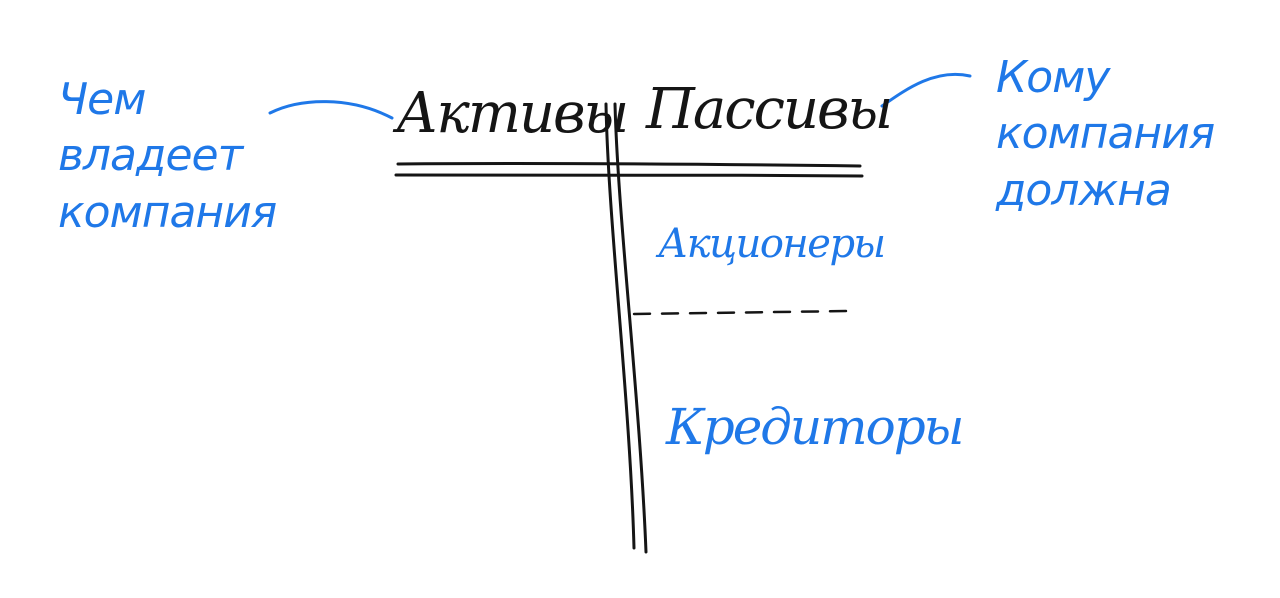 This screenshot has height=598, width=1280. What do you see at coordinates (102, 99) in the screenshot?
I see `assets-annotation-line: Чем` at bounding box center [102, 99].